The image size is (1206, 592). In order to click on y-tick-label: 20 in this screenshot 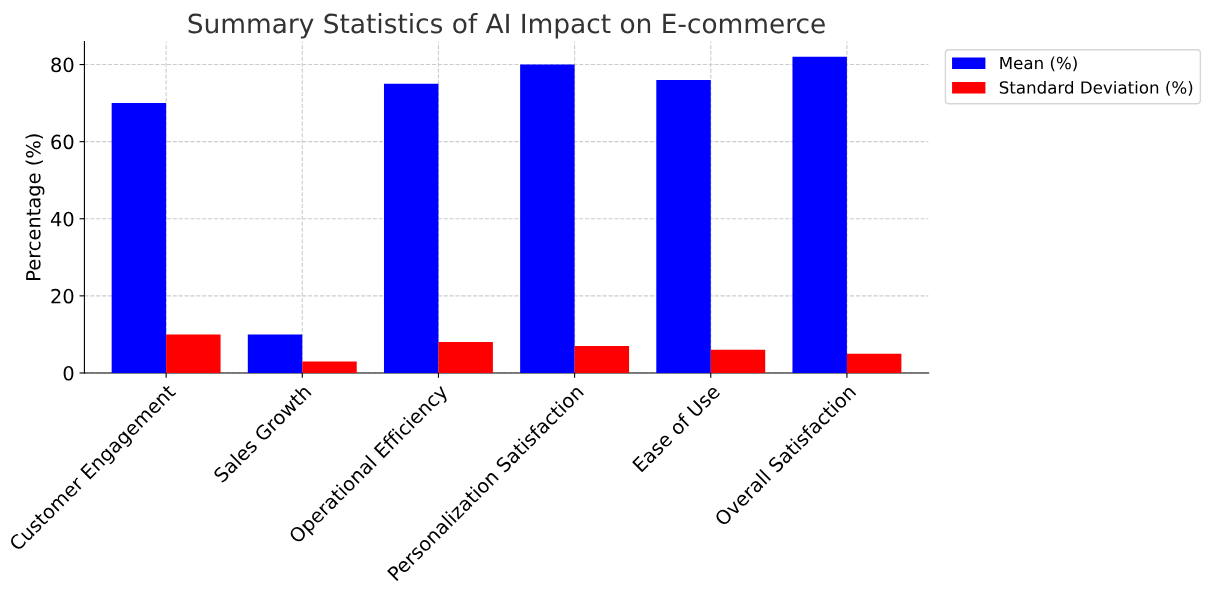, I will do `click(62, 296)`.